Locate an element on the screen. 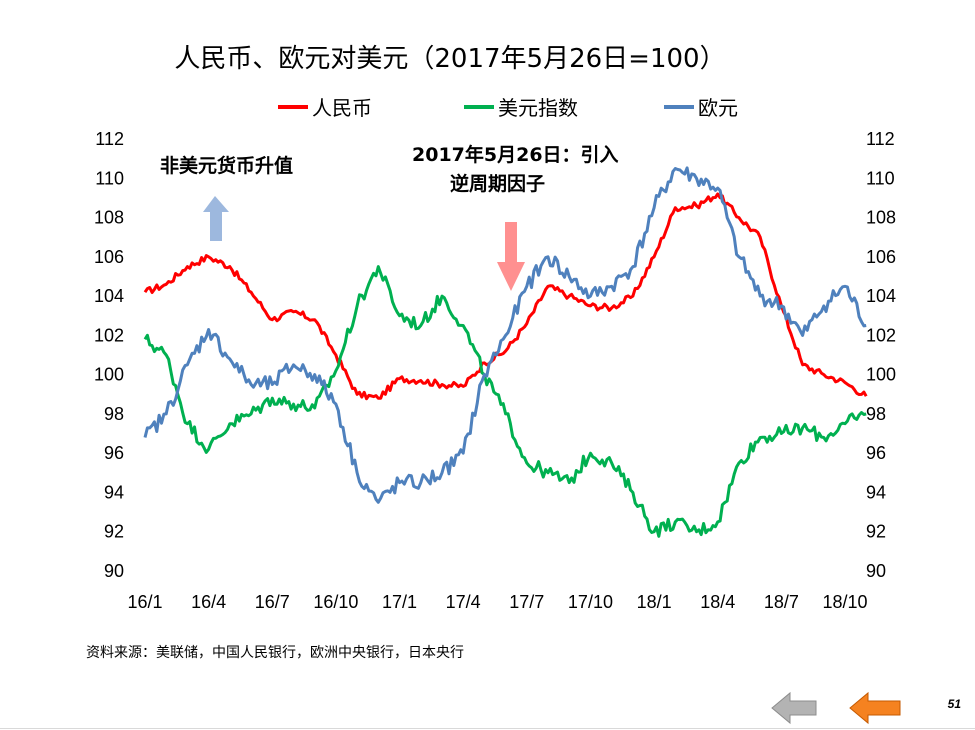 This screenshot has height=730, width=975. y-tick-right-96: 96 is located at coordinates (876, 453).